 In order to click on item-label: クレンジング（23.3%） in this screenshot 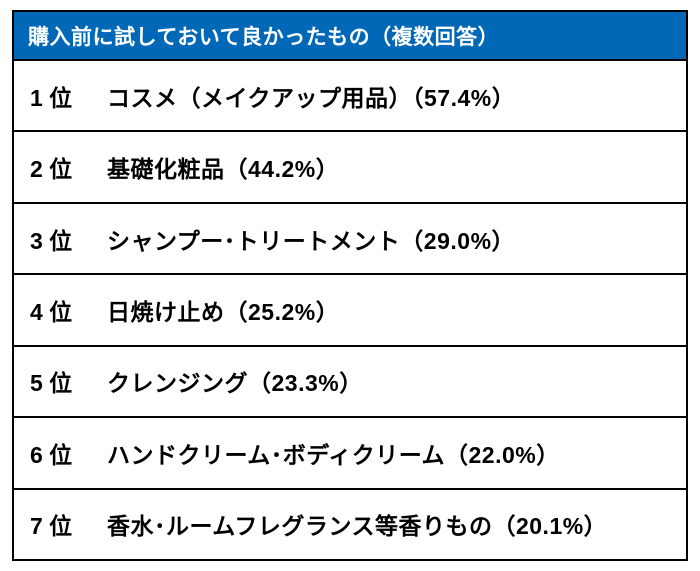, I will do `click(235, 383)`.